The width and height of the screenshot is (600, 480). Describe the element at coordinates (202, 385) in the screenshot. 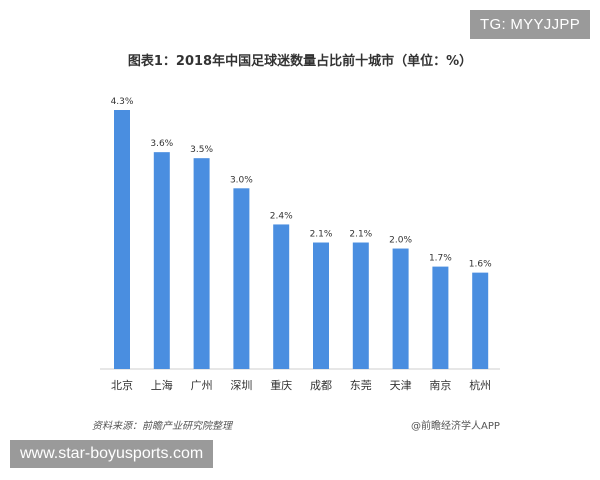

I see `x-tick-label: 广州` at that location.